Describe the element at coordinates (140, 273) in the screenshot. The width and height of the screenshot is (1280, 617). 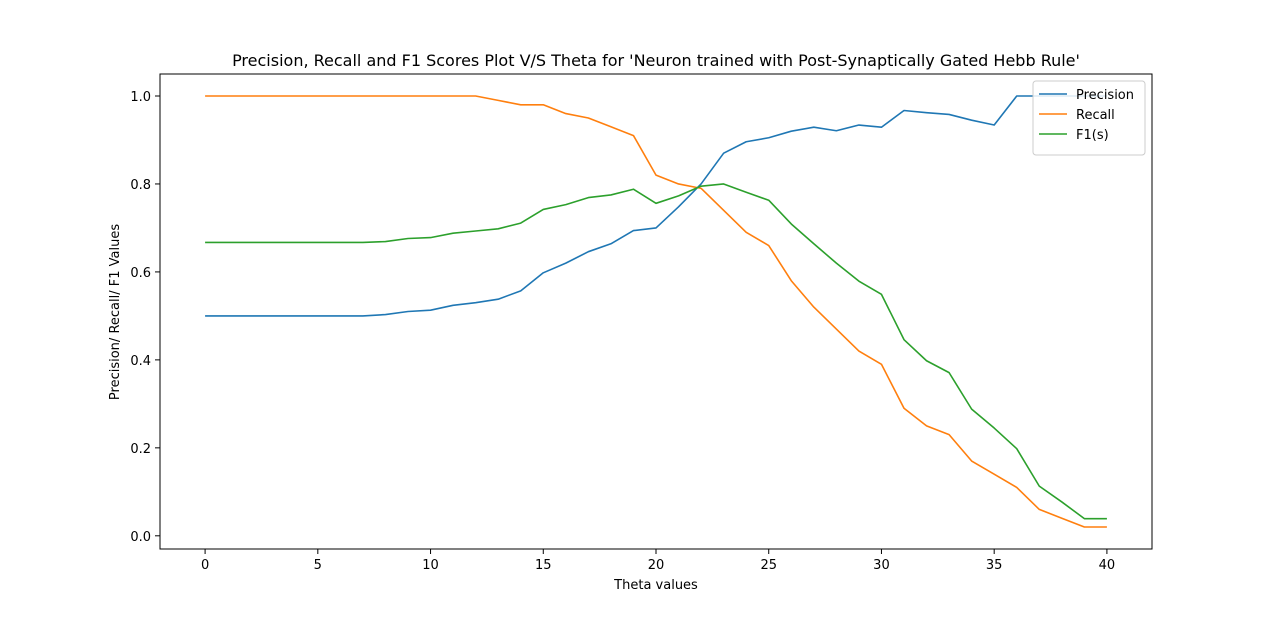
I see `y-tick-label: 0.6` at that location.